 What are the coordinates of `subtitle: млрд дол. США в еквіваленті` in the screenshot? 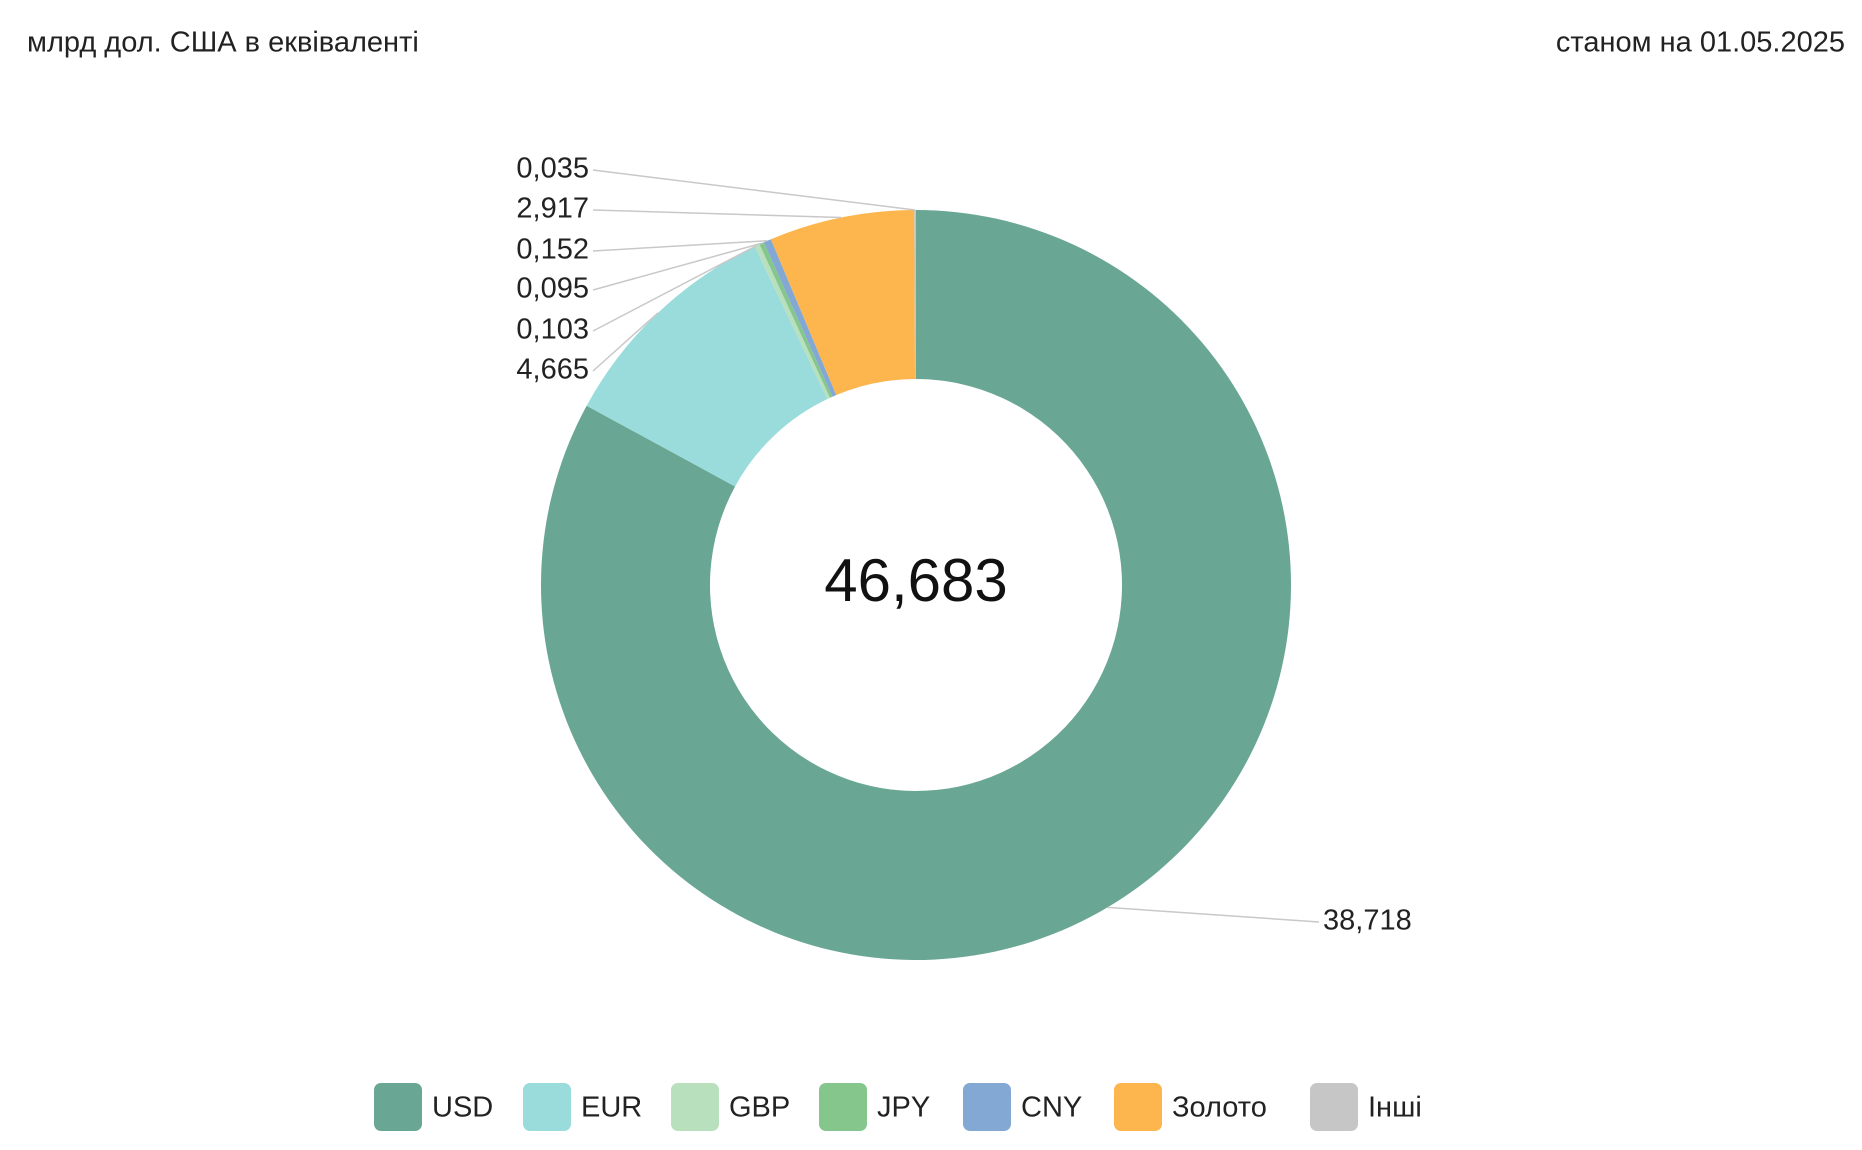 It's located at (223, 43).